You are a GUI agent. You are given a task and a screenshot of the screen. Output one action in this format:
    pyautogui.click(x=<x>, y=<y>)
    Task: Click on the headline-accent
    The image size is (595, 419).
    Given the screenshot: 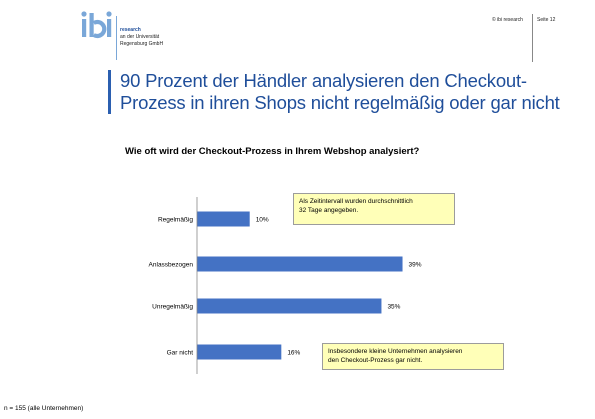 What is the action you would take?
    pyautogui.click(x=109, y=92)
    